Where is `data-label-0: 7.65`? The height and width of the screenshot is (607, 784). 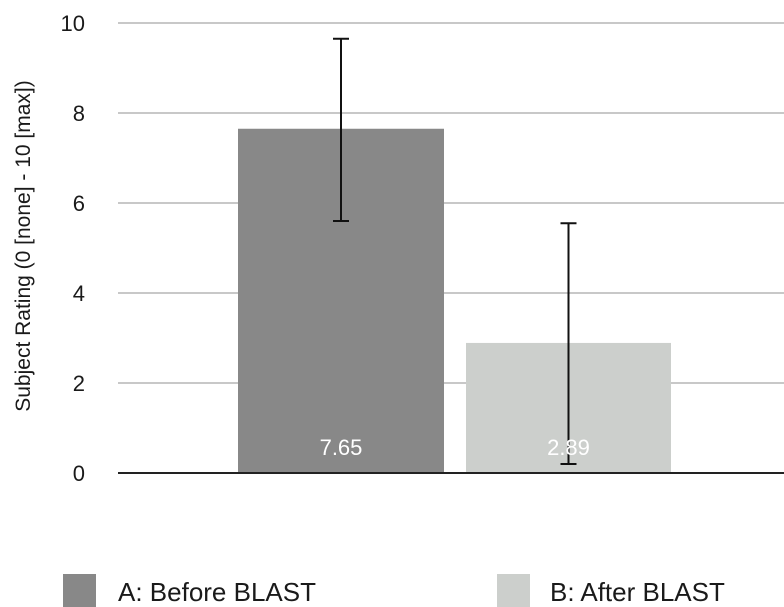
data-label-0: 7.65 is located at coordinates (341, 447).